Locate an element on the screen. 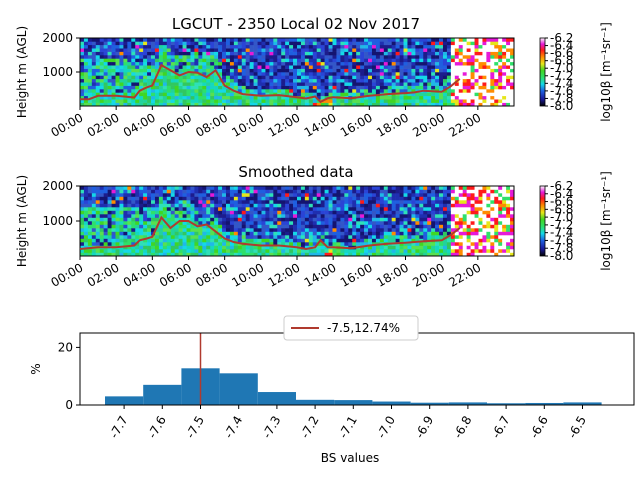 The image size is (640, 480). x-tick-label: 08:00 is located at coordinates (211, 124).